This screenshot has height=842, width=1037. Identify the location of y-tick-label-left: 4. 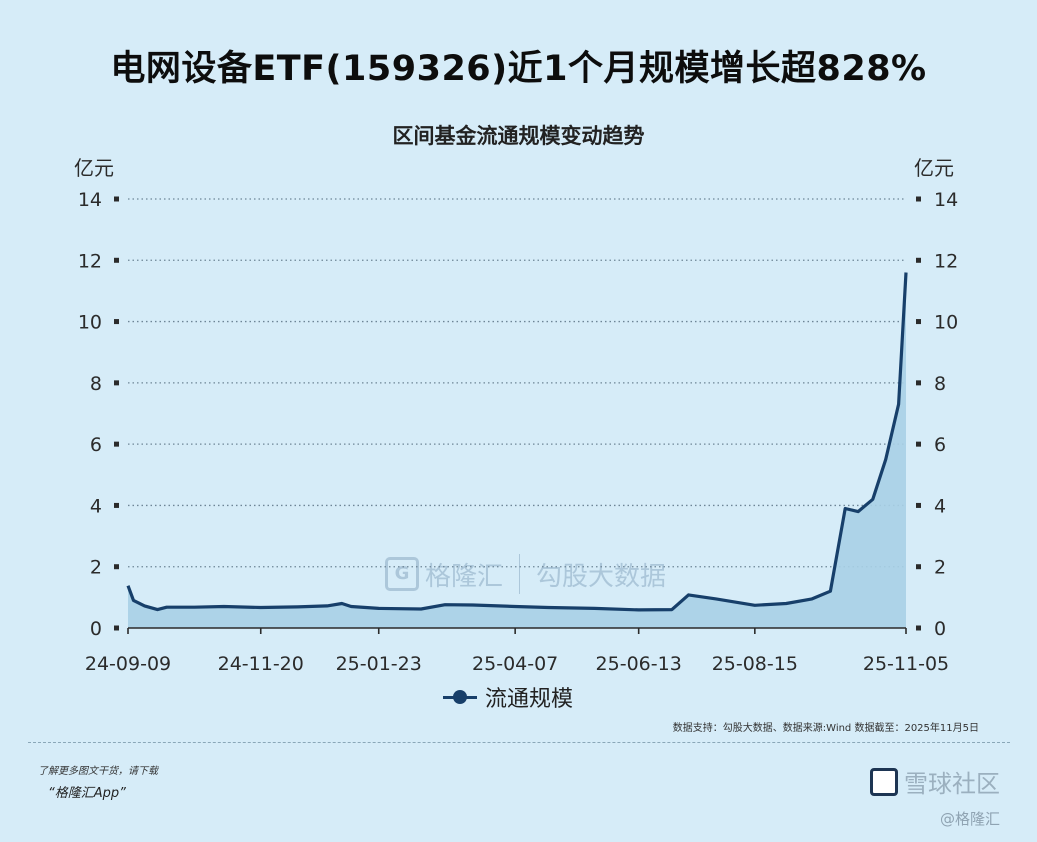
(96, 506).